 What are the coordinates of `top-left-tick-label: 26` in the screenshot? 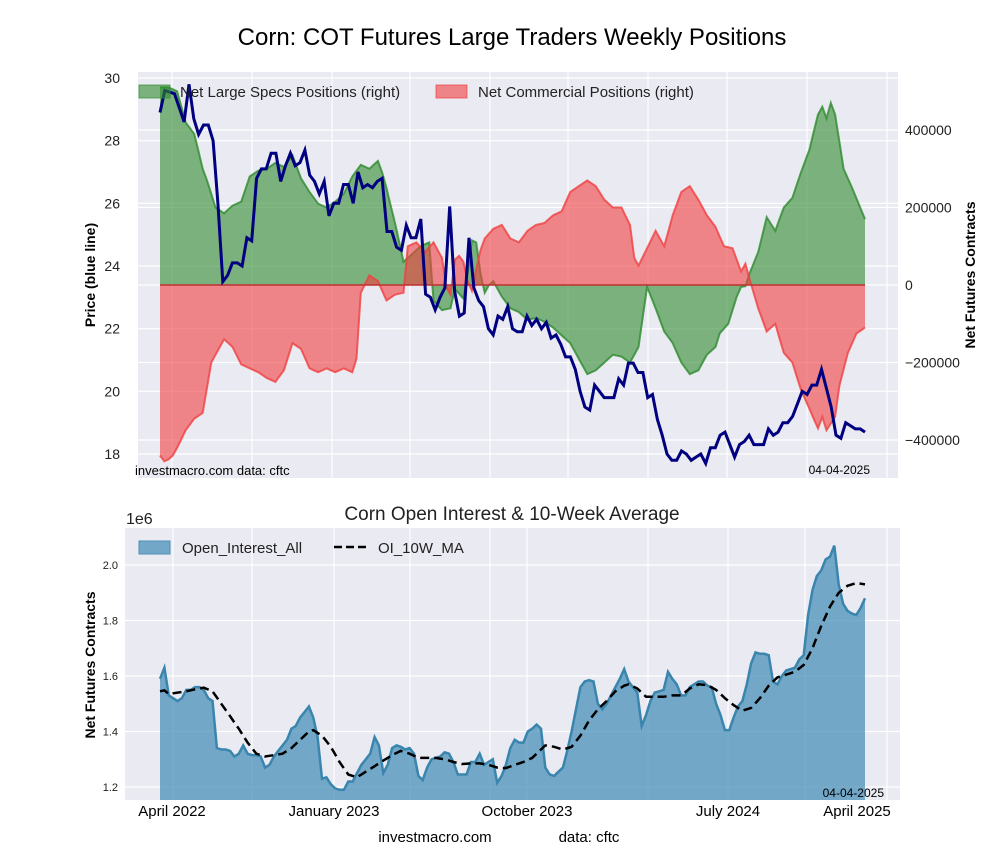 It's located at (112, 203).